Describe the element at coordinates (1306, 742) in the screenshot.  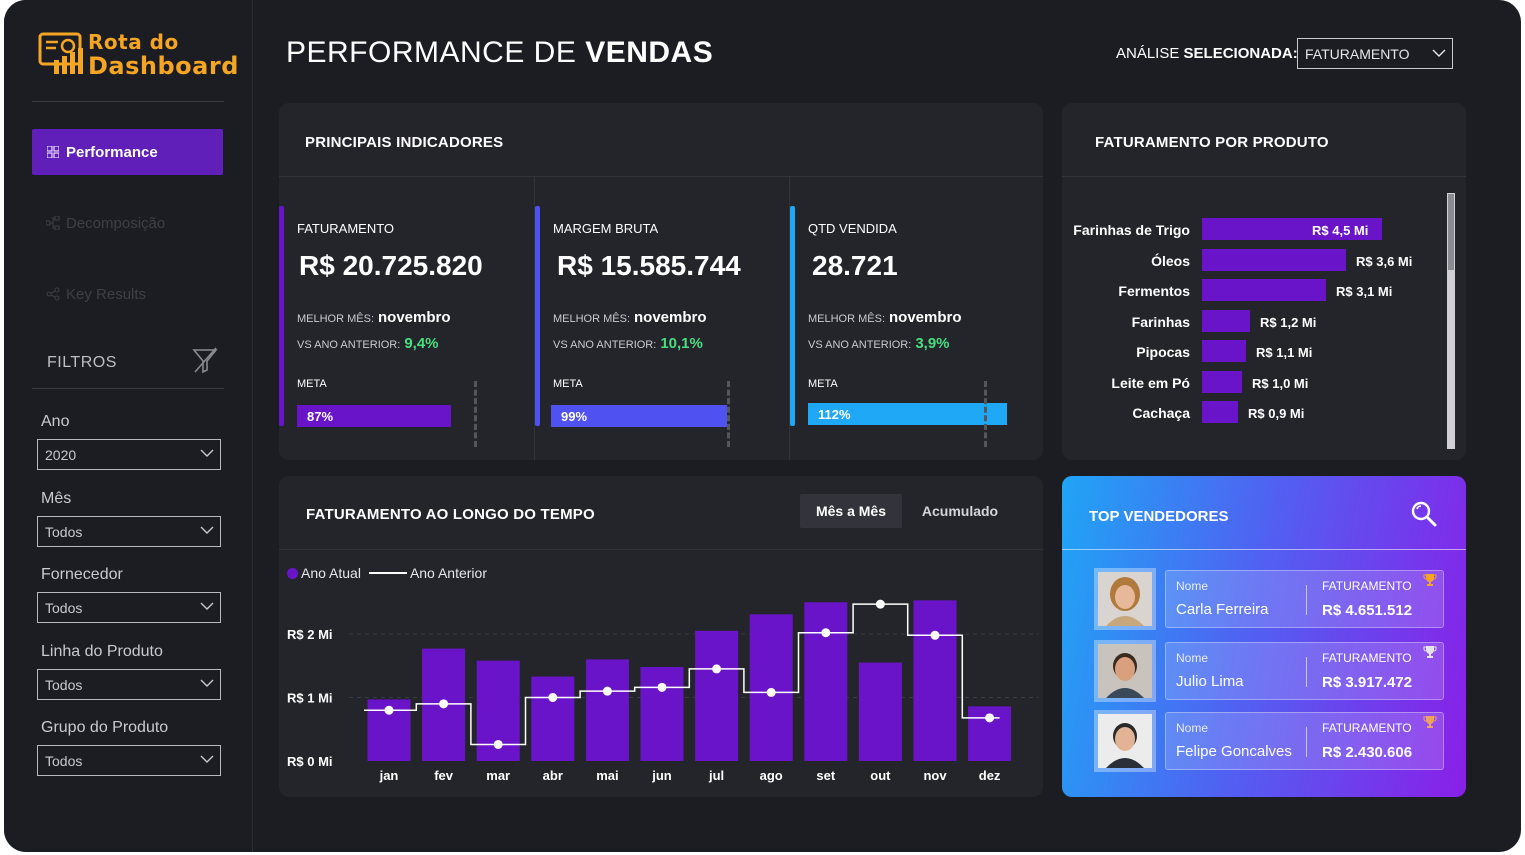
I see `seller-divider` at that location.